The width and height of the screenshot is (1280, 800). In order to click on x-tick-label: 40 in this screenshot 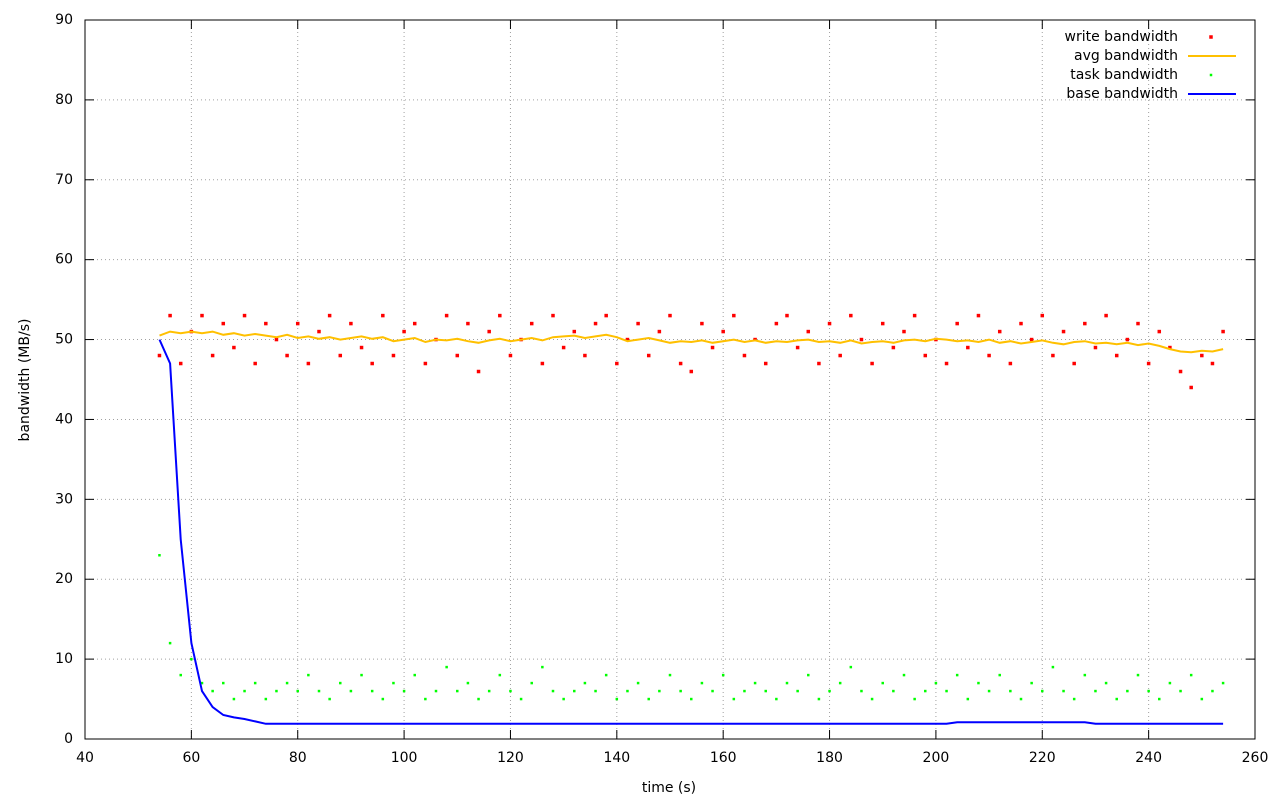, I will do `click(85, 758)`.